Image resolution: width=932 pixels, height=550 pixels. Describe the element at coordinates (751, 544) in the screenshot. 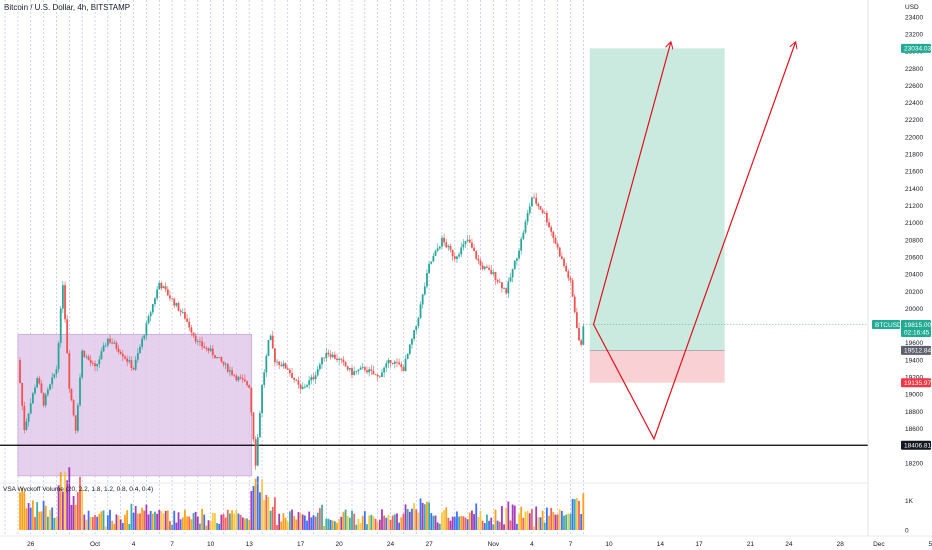

I see `time-tick-label: 21` at that location.